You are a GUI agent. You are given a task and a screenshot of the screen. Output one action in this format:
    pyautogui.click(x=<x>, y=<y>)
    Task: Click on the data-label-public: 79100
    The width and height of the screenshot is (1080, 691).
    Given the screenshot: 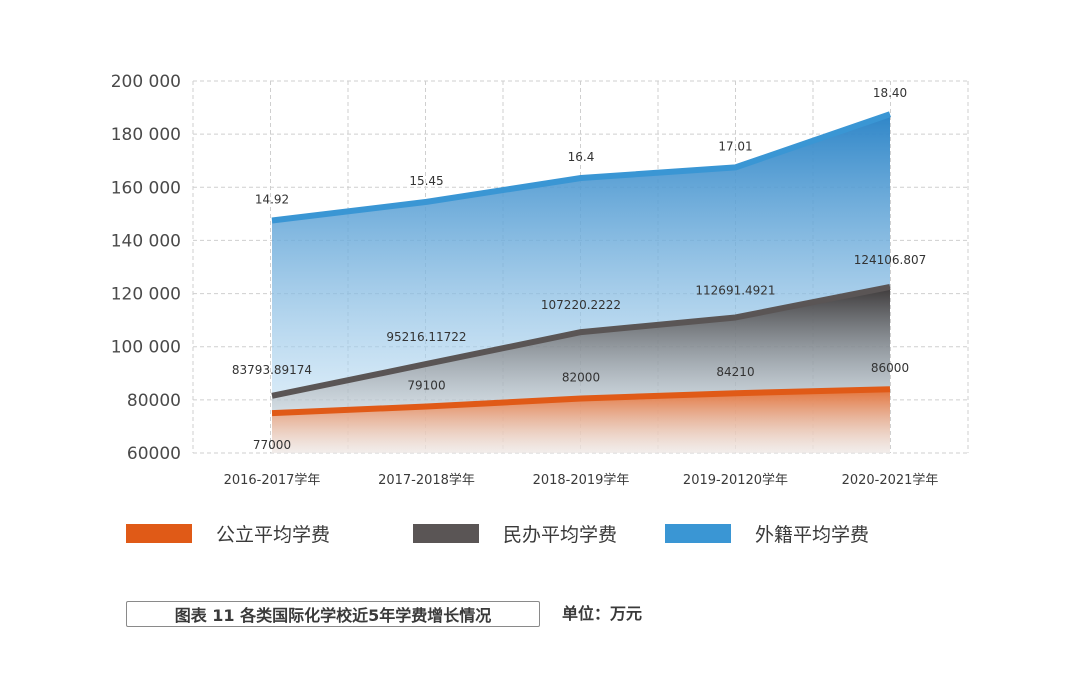 What is the action you would take?
    pyautogui.click(x=426, y=386)
    